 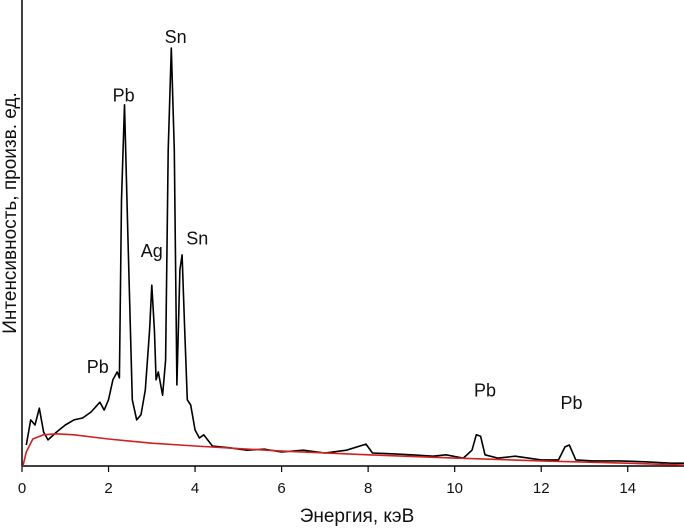 I want to click on x-tick-label: 12, so click(x=541, y=488).